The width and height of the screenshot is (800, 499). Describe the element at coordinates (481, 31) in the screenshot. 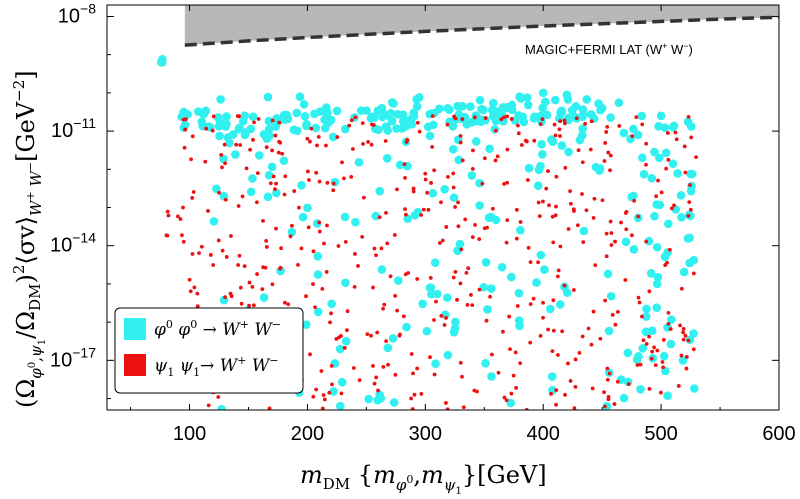

I see `limit-curve-layer` at that location.